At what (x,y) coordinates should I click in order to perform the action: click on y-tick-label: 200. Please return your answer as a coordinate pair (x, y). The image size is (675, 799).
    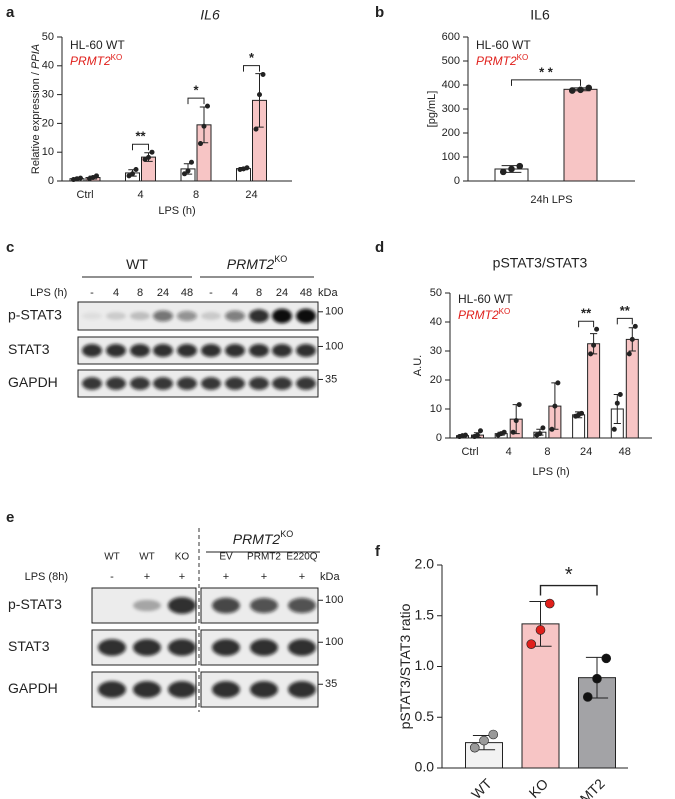
    Looking at the image, I should click on (451, 133).